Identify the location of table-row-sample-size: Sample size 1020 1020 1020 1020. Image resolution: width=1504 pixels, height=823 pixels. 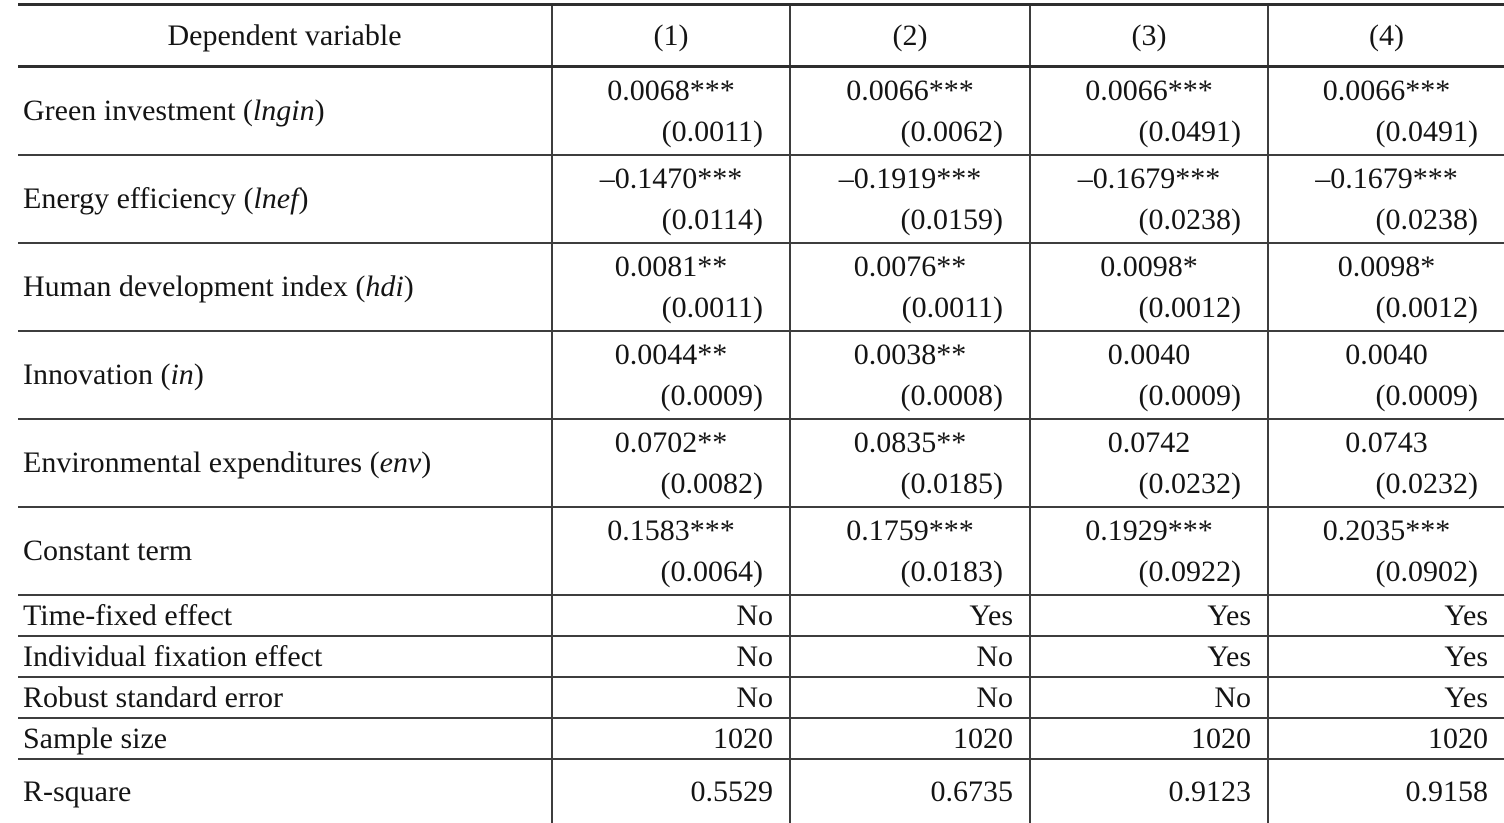
(761, 739).